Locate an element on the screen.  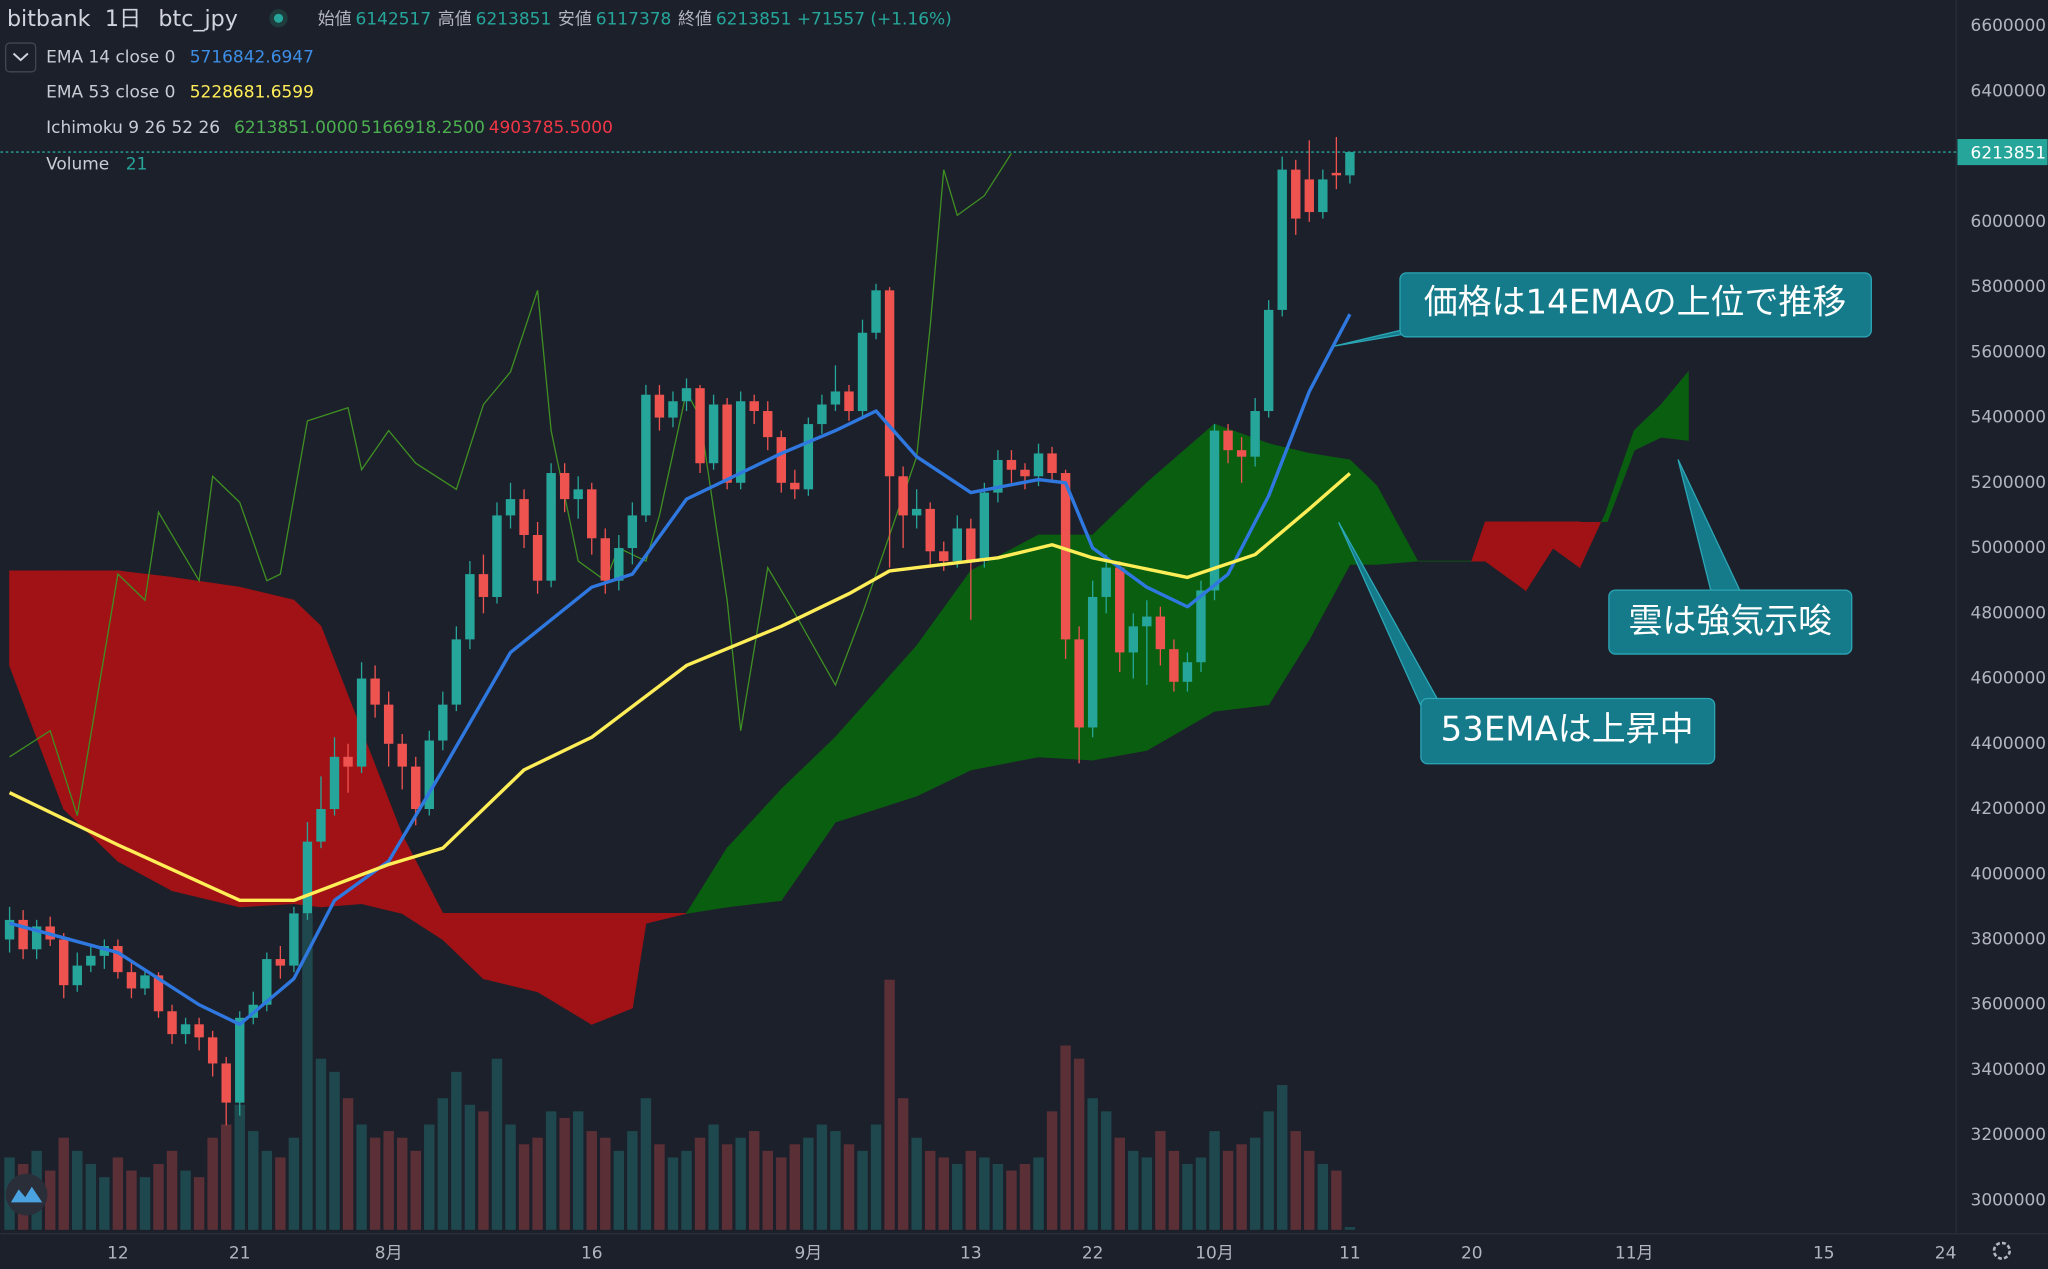
collapse-button is located at coordinates (21, 57).